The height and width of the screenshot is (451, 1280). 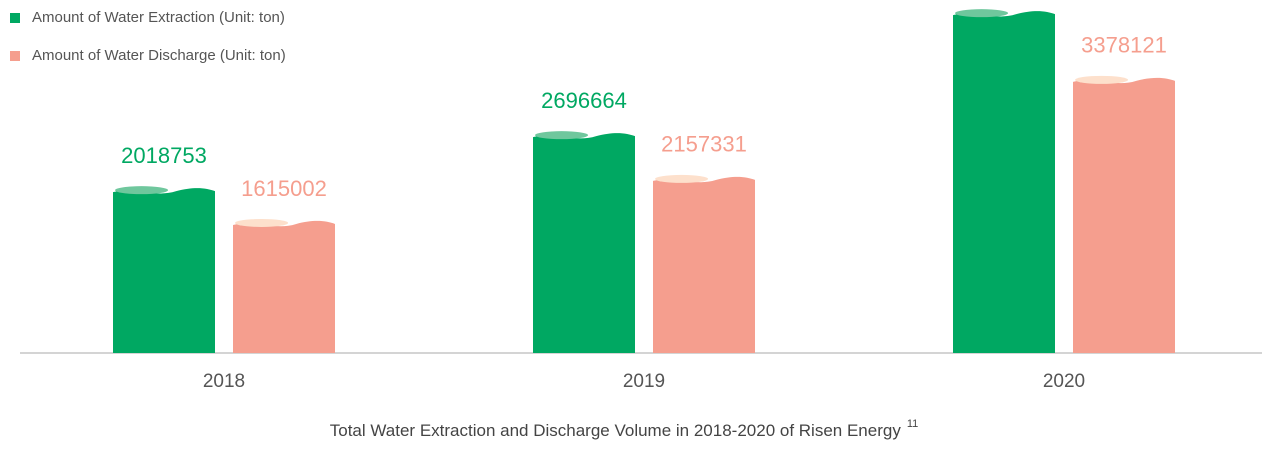 I want to click on value-label: 1615002, so click(x=284, y=188).